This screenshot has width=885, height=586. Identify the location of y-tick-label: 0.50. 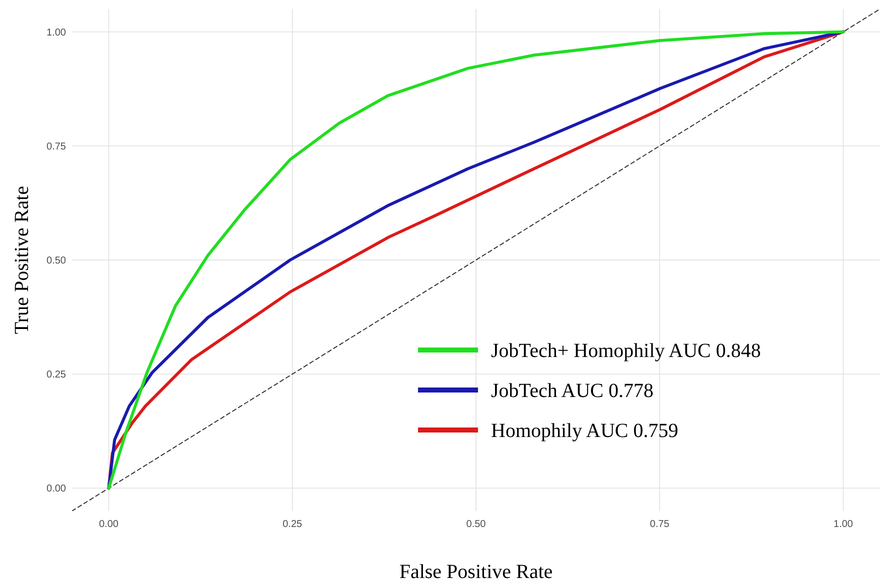
(56, 261).